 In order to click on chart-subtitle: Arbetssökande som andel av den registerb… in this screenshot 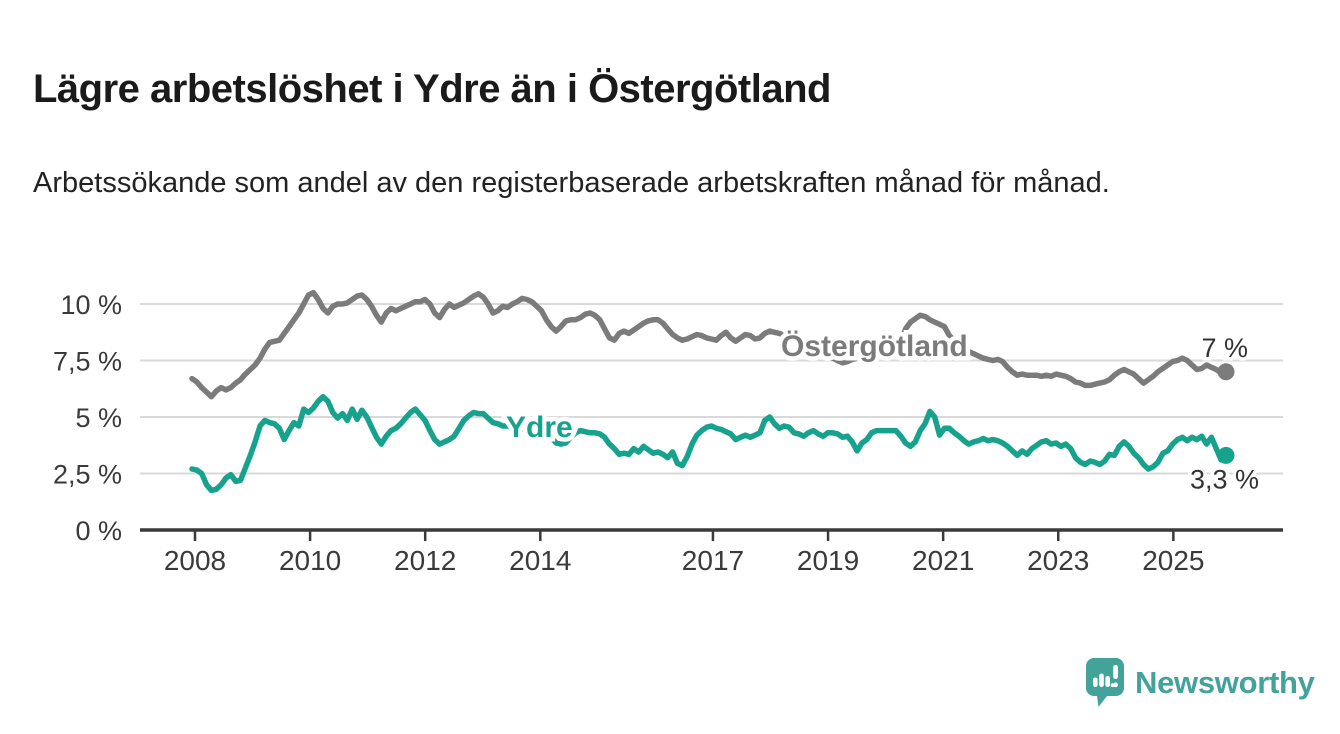, I will do `click(571, 183)`.